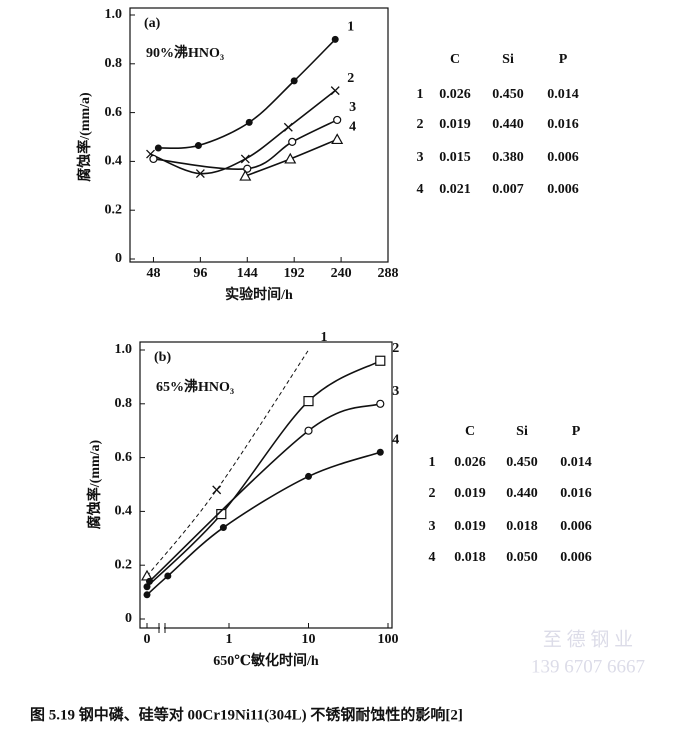  I want to click on annotation: (a), so click(152, 23).